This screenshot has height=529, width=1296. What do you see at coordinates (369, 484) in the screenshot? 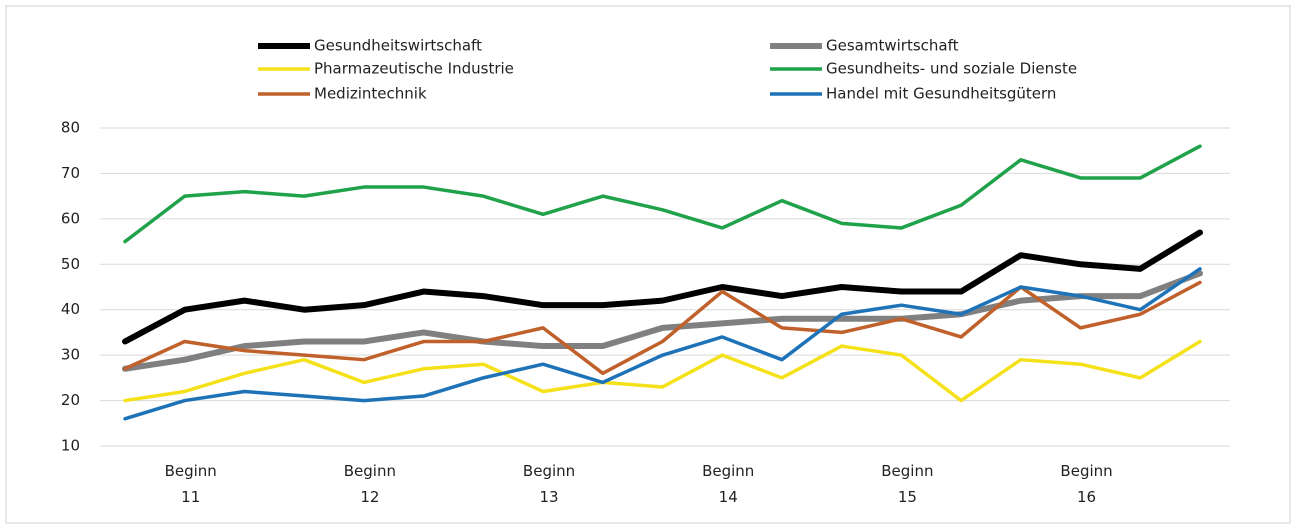
I see `x-tick-label: Beginn 12` at bounding box center [369, 484].